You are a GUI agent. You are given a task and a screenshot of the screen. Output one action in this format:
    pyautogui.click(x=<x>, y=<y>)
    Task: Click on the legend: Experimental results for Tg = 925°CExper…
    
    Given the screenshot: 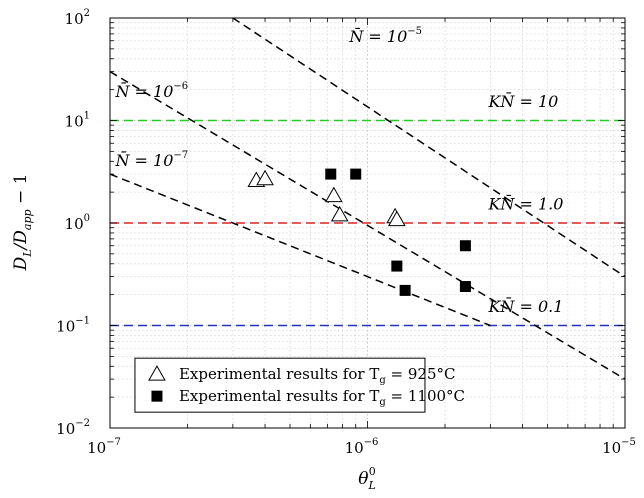 What is the action you would take?
    pyautogui.click(x=299, y=385)
    